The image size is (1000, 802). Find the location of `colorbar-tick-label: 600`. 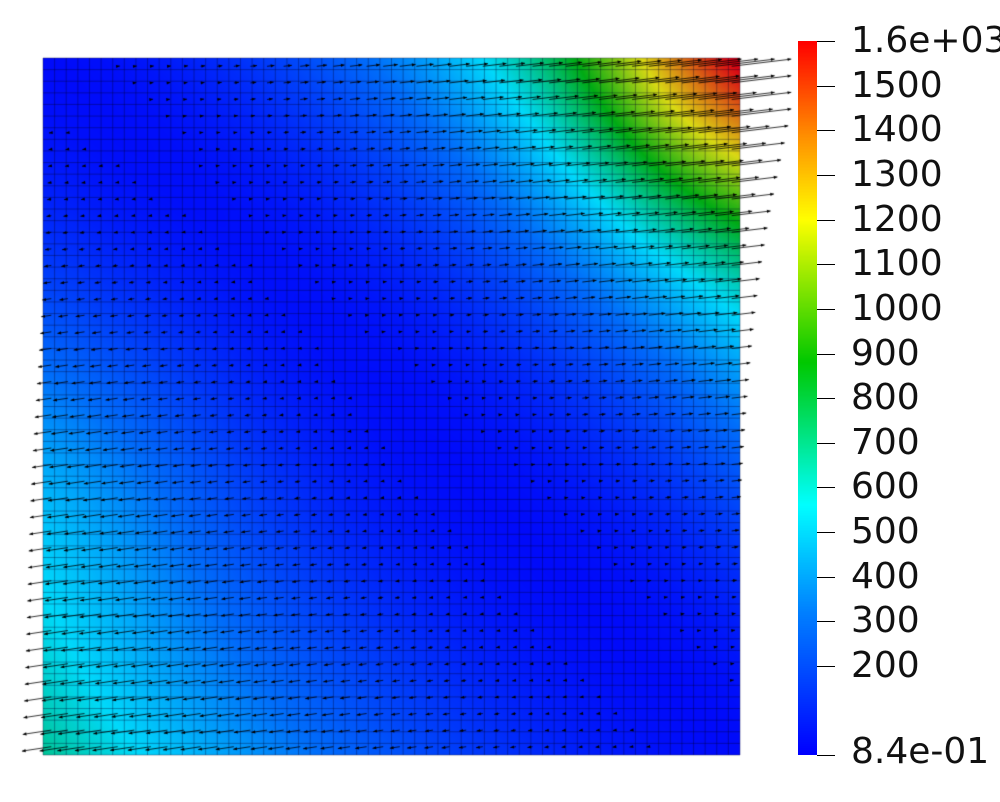

colorbar-tick-label: 600 is located at coordinates (885, 487).